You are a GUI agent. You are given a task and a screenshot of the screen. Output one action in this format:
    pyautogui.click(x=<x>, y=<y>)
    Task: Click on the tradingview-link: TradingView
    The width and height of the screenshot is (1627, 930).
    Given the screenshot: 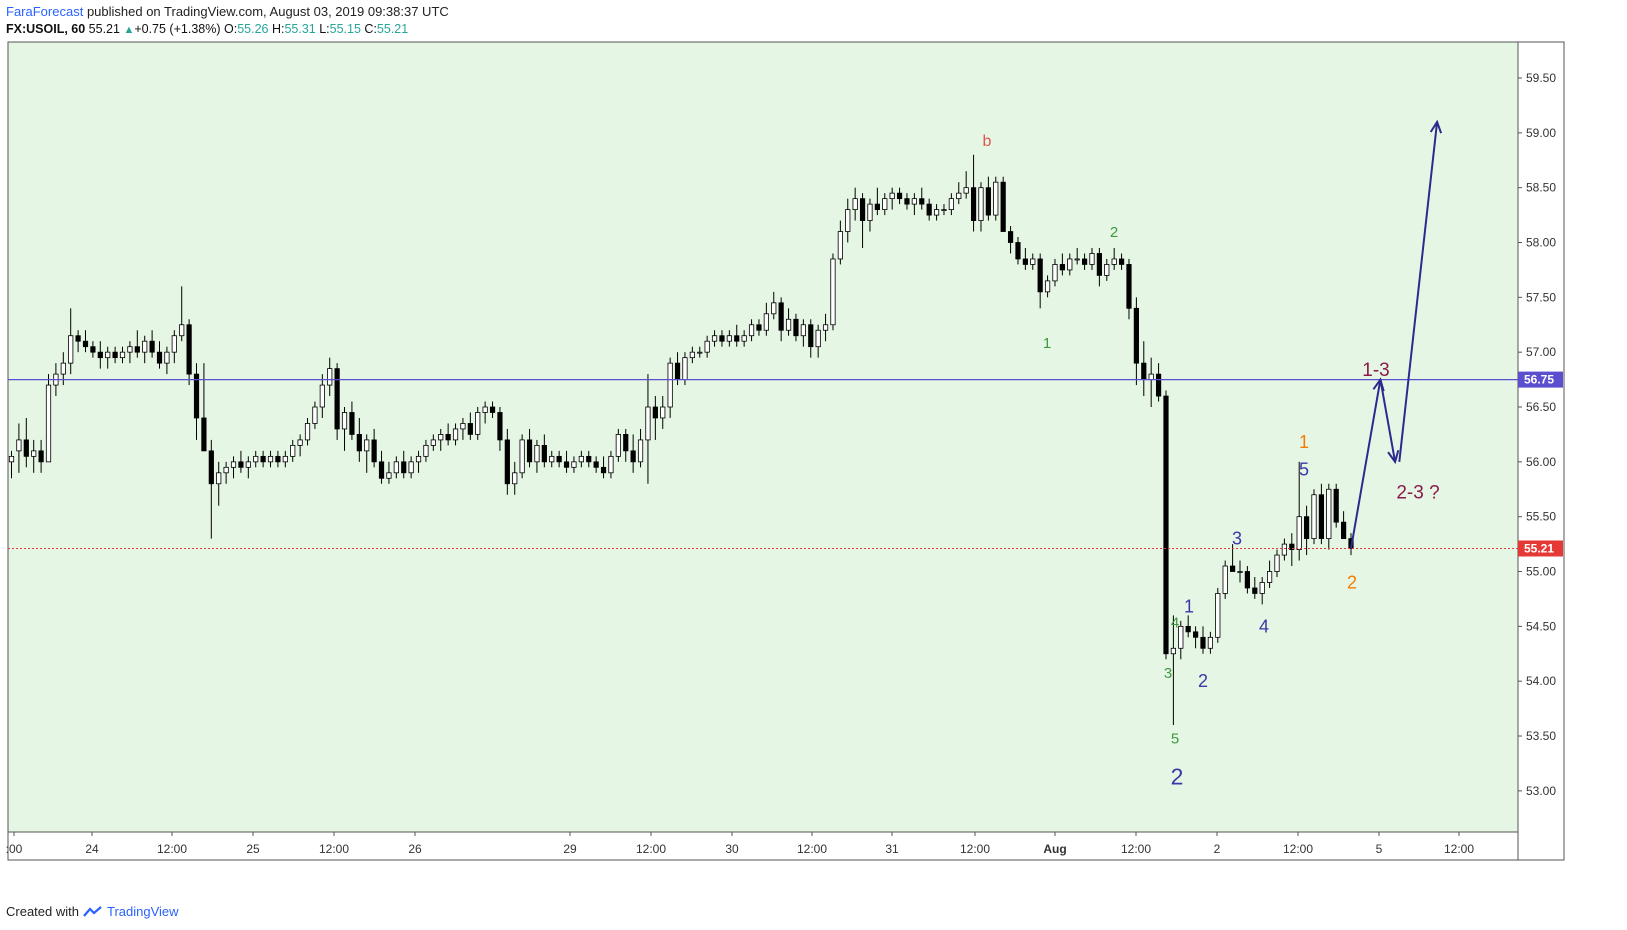 What is the action you would take?
    pyautogui.click(x=142, y=911)
    